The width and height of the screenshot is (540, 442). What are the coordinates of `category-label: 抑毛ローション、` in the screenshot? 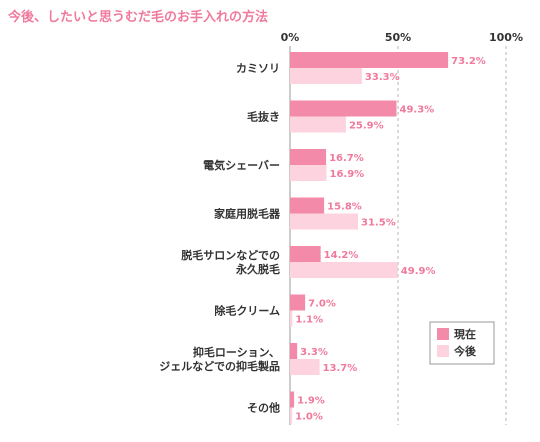 It's located at (236, 352).